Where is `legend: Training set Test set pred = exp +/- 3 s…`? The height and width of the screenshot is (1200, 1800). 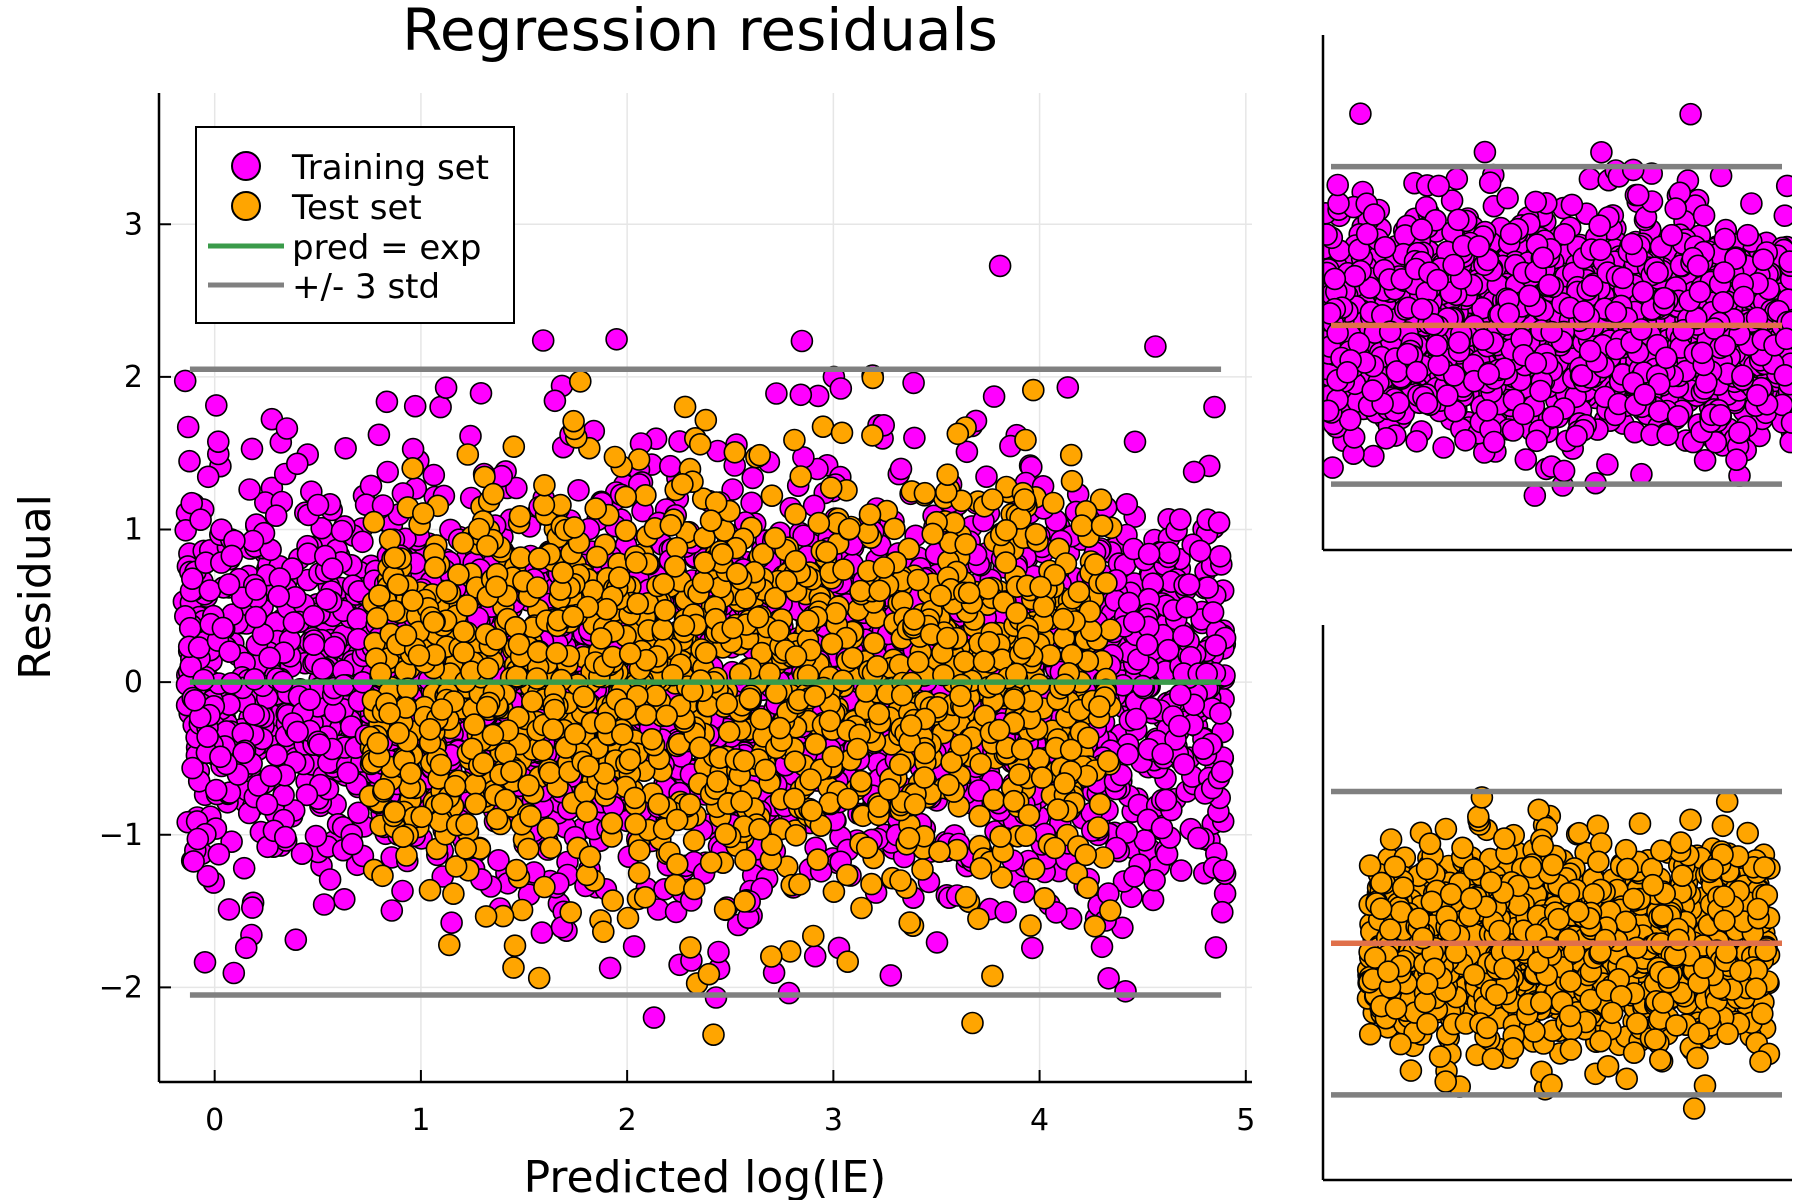
legend: Training set Test set pred = exp +/- 3 s… is located at coordinates (355, 225).